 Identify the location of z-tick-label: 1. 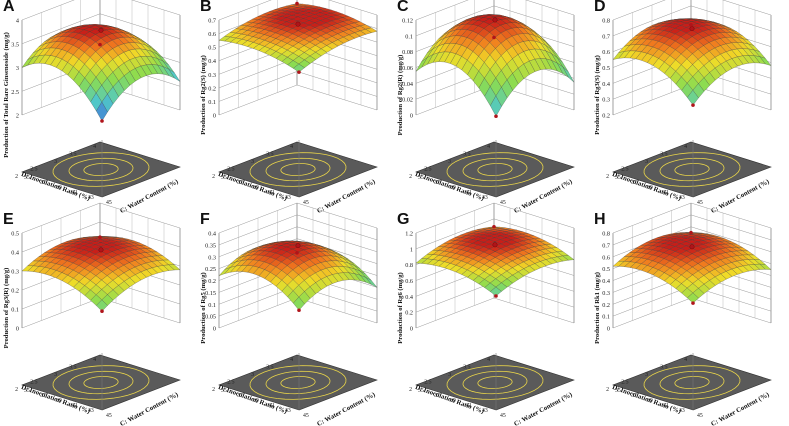
(411, 249).